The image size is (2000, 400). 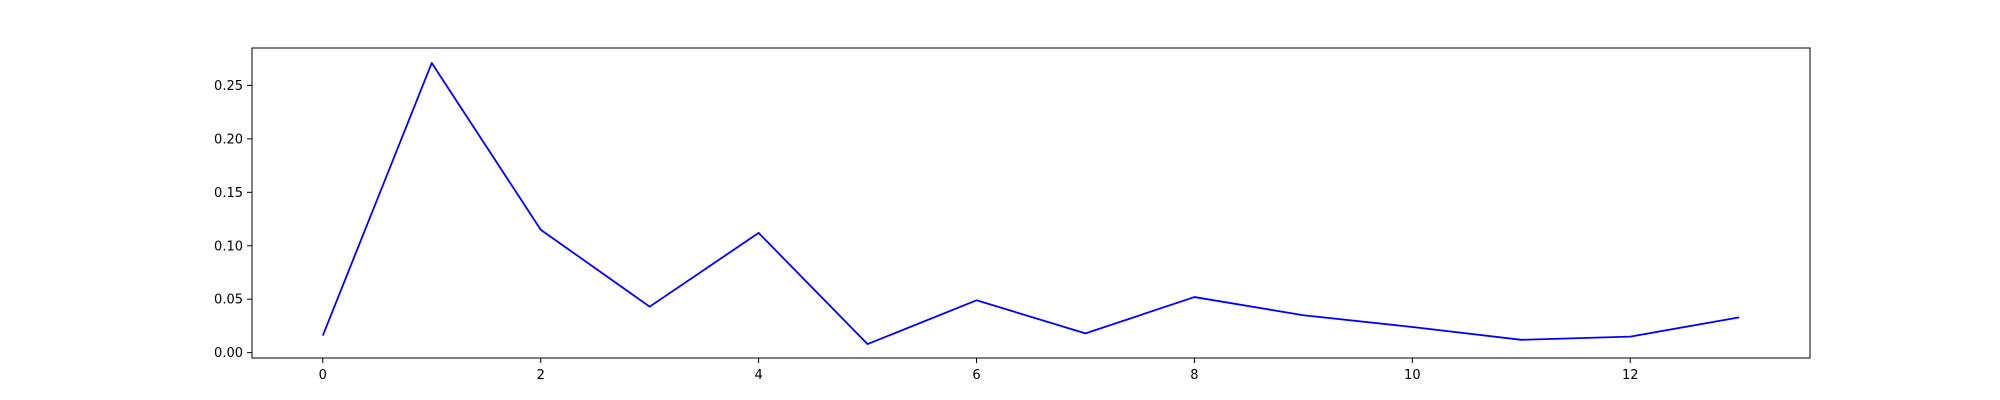 What do you see at coordinates (228, 139) in the screenshot?
I see `y-tick-label: 0.20` at bounding box center [228, 139].